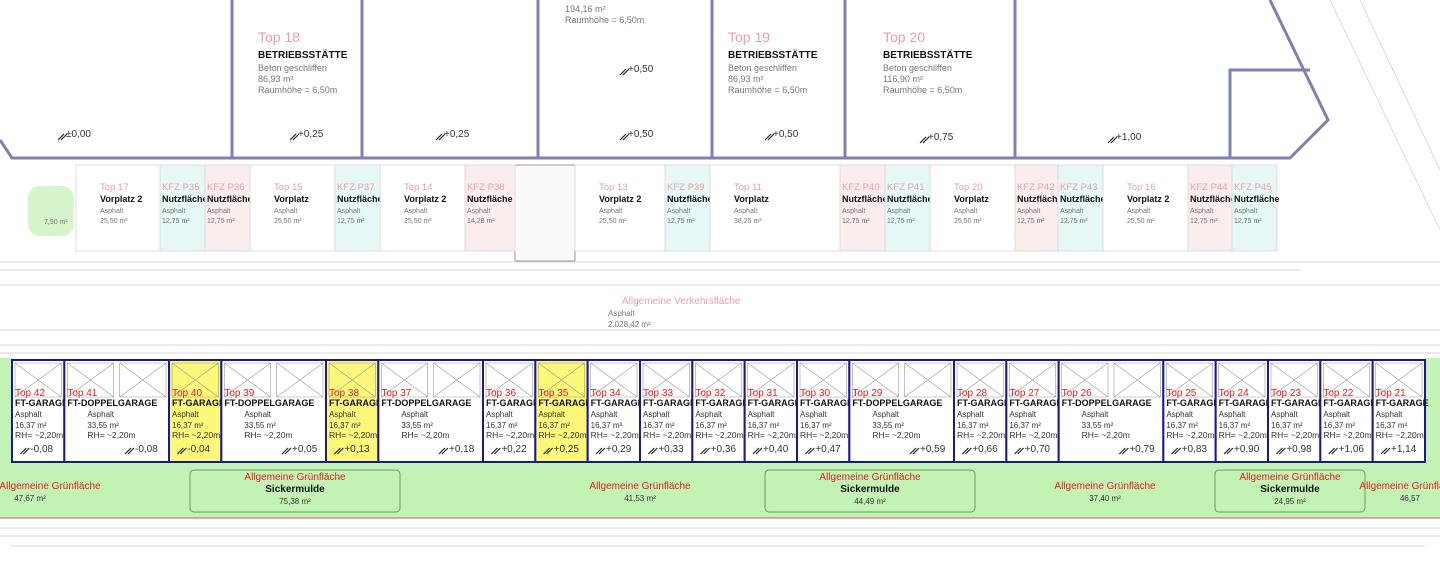  What do you see at coordinates (749, 37) in the screenshot?
I see `unit-label: Top 19` at bounding box center [749, 37].